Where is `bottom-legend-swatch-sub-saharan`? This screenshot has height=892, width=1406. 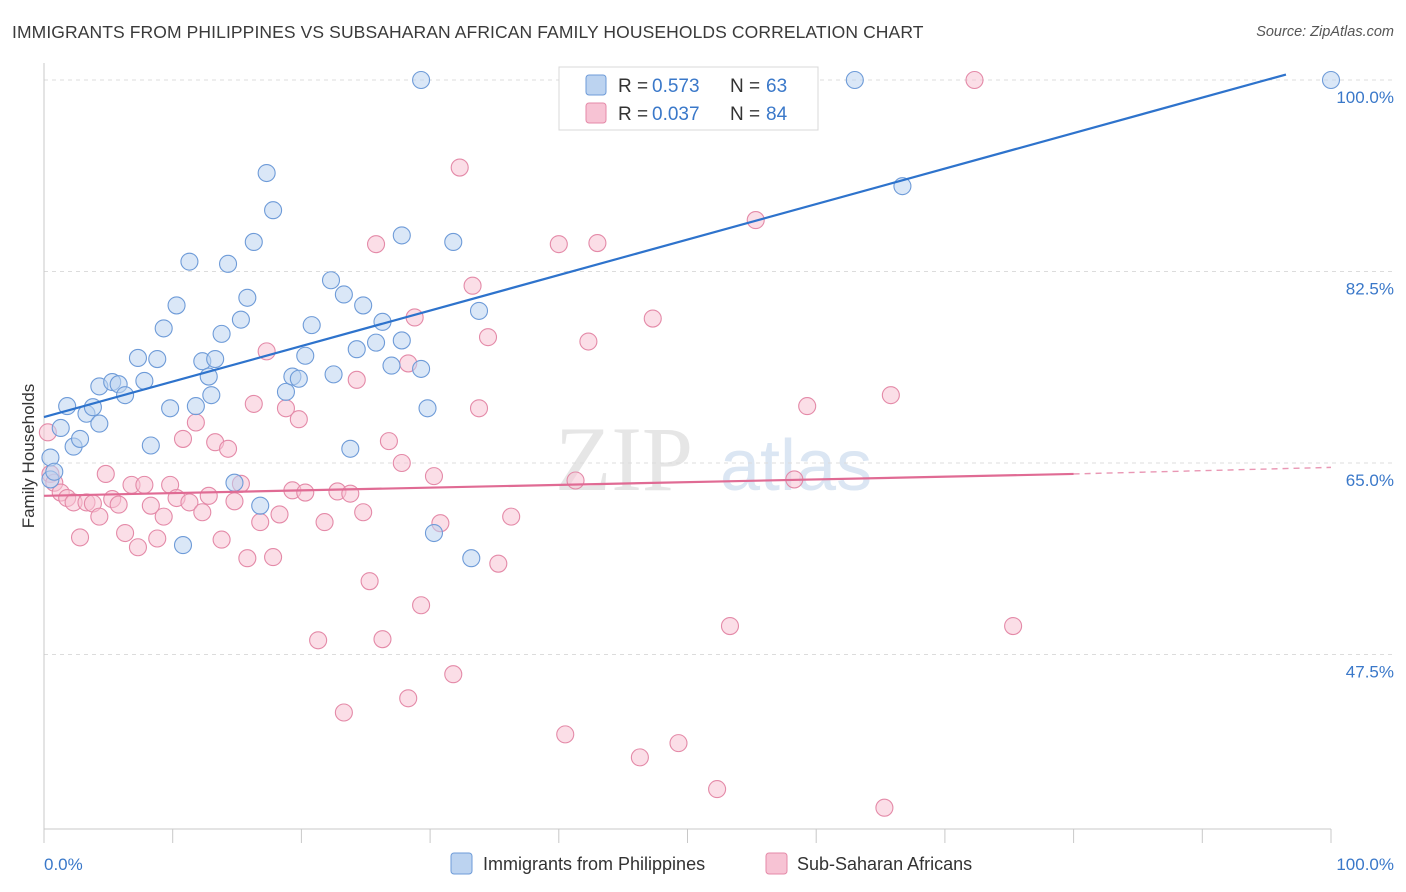
bottom-legend-swatch-sub-saharan is located at coordinates (776, 863).